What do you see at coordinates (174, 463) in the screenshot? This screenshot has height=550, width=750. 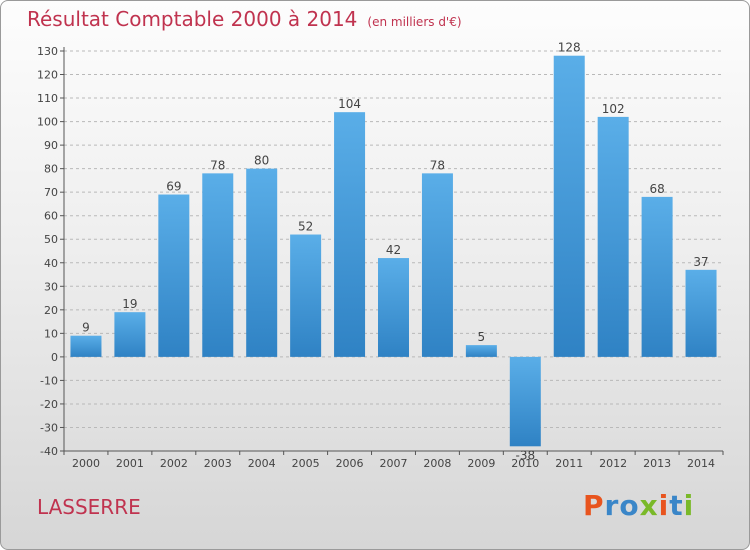 I see `x-tick-label: 2002` at bounding box center [174, 463].